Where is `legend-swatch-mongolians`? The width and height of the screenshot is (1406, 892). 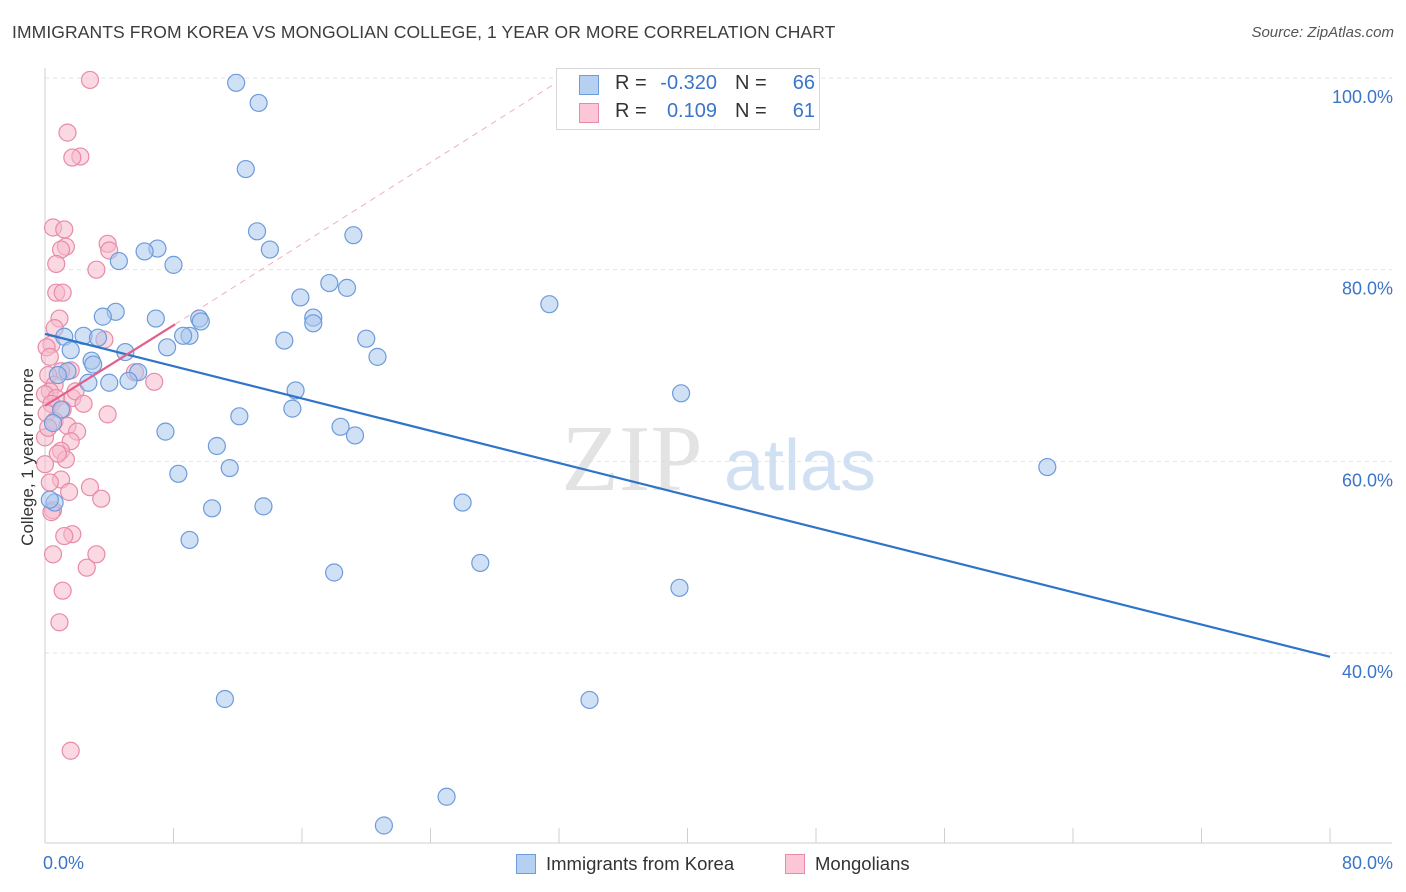
legend-swatch-mongolians is located at coordinates (589, 113).